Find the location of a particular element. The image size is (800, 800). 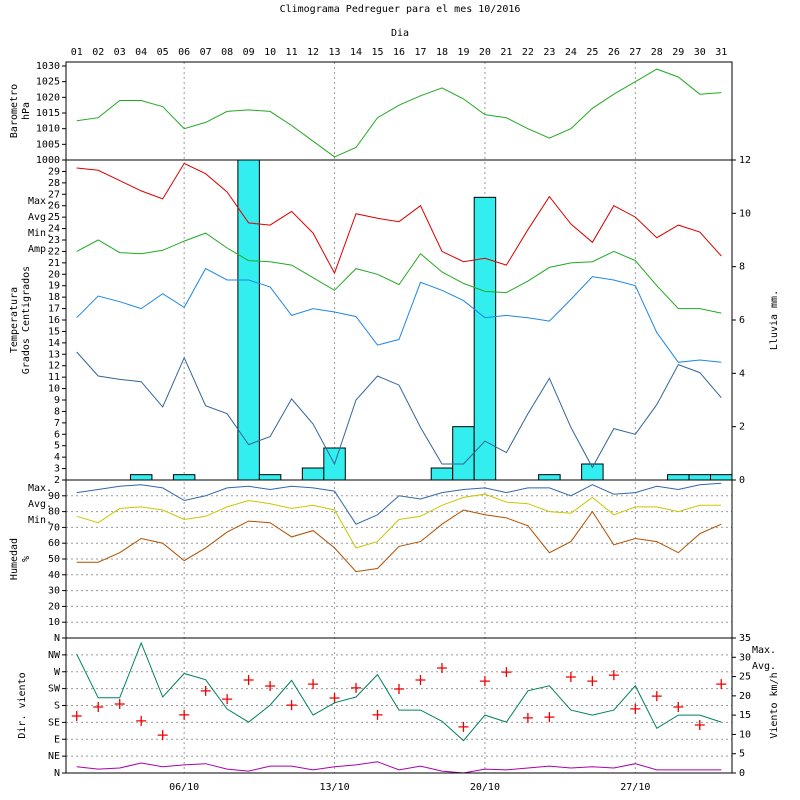

y-tick-label: 90 is located at coordinates (54, 496).